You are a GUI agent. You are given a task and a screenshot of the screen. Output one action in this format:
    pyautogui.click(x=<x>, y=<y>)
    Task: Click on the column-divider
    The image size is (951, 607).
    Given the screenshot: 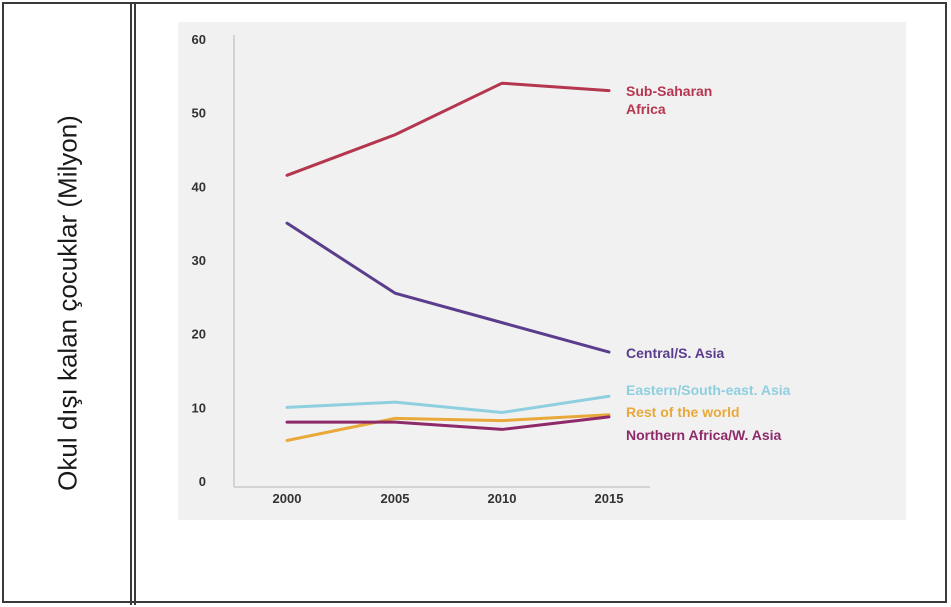 What is the action you would take?
    pyautogui.click(x=133, y=303)
    